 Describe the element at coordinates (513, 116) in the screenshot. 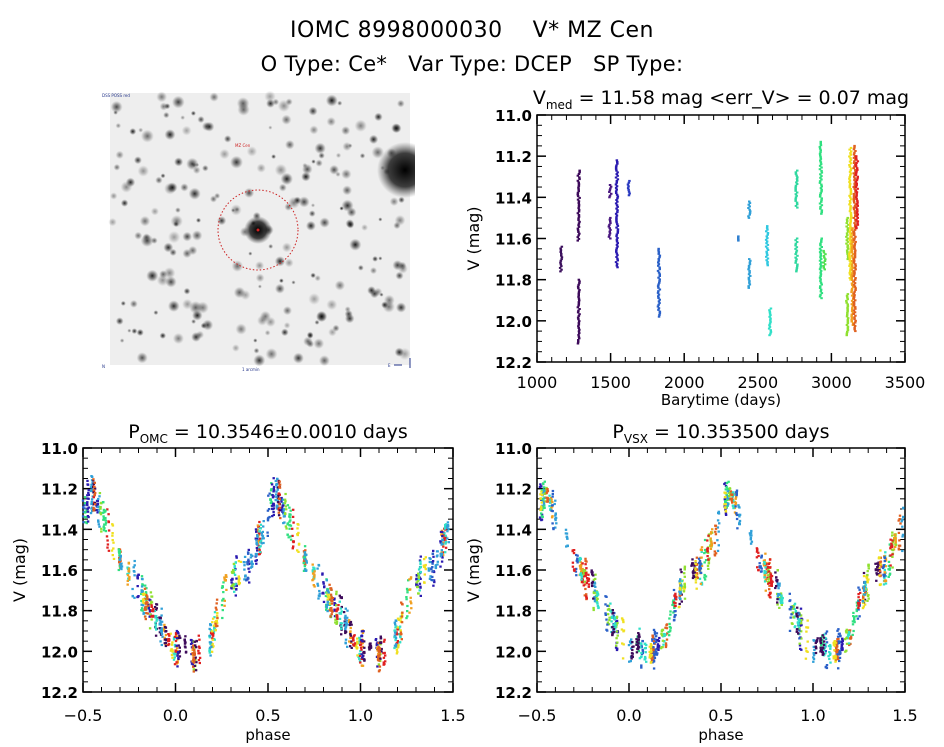

I see `y-tick-label: 11.0` at that location.